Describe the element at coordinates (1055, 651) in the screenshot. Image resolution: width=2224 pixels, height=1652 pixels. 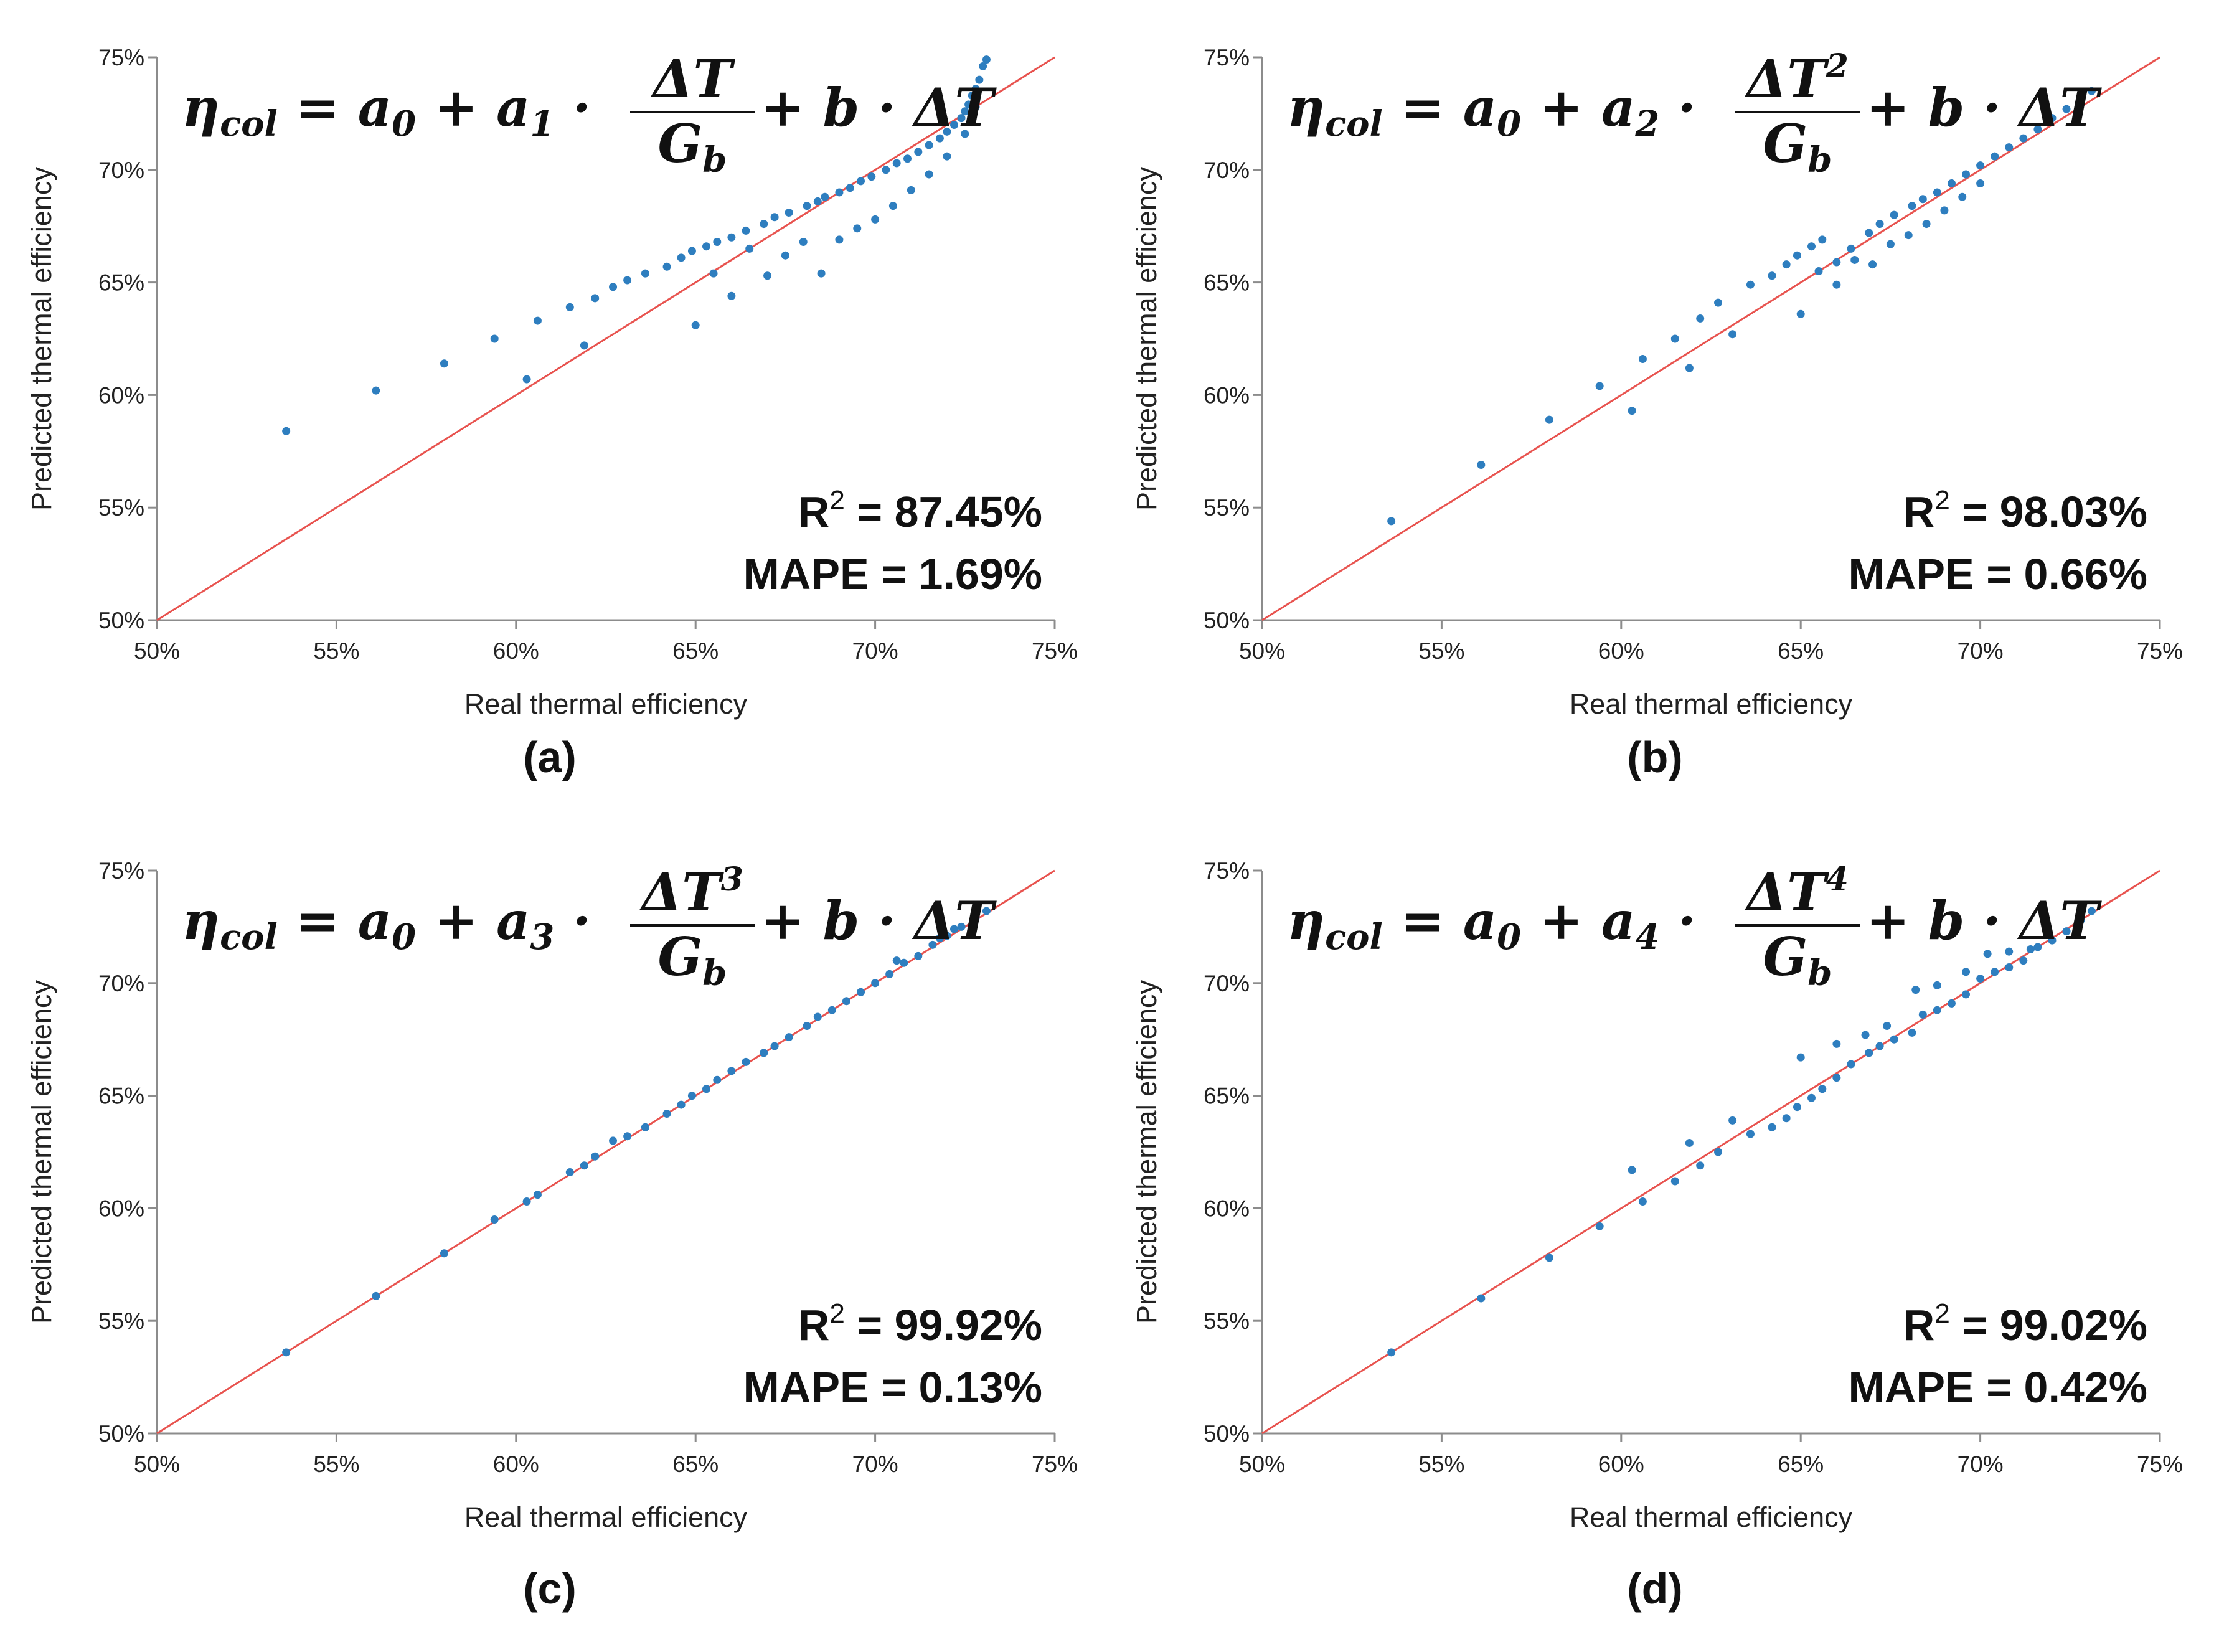
I see `panel-a-x-tick-label: 75%` at that location.